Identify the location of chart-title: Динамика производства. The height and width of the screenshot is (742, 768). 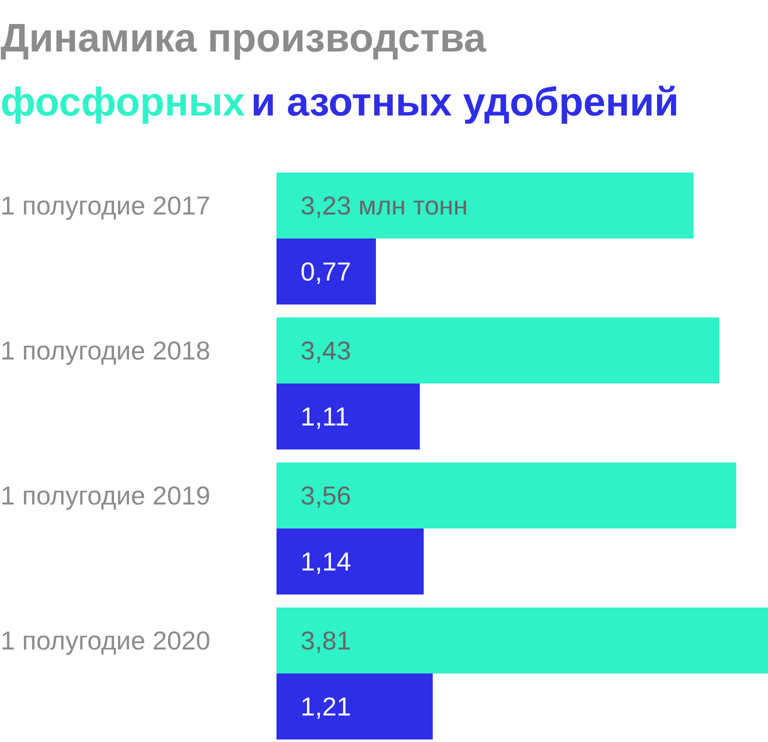
(243, 38).